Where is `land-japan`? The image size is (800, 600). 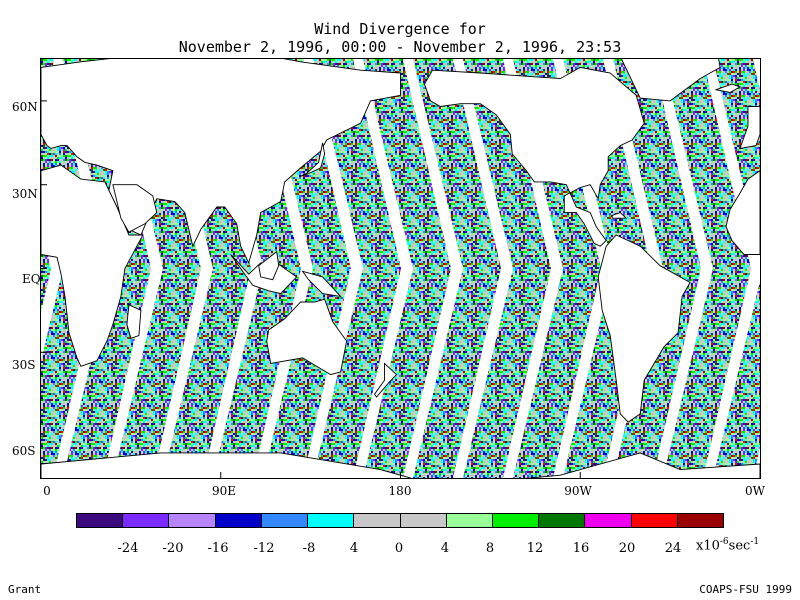 land-japan is located at coordinates (313, 159).